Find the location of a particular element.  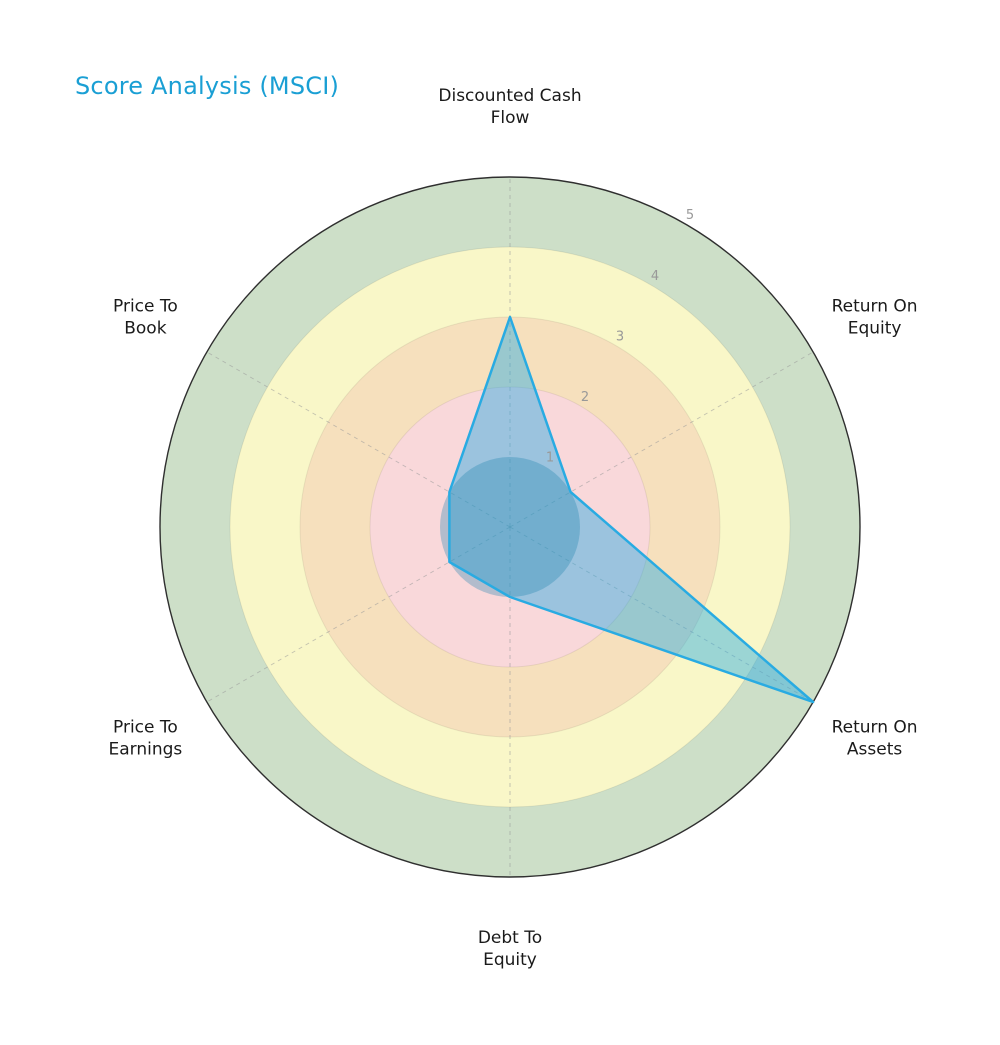

axis-label-line: Assets is located at coordinates (874, 750).